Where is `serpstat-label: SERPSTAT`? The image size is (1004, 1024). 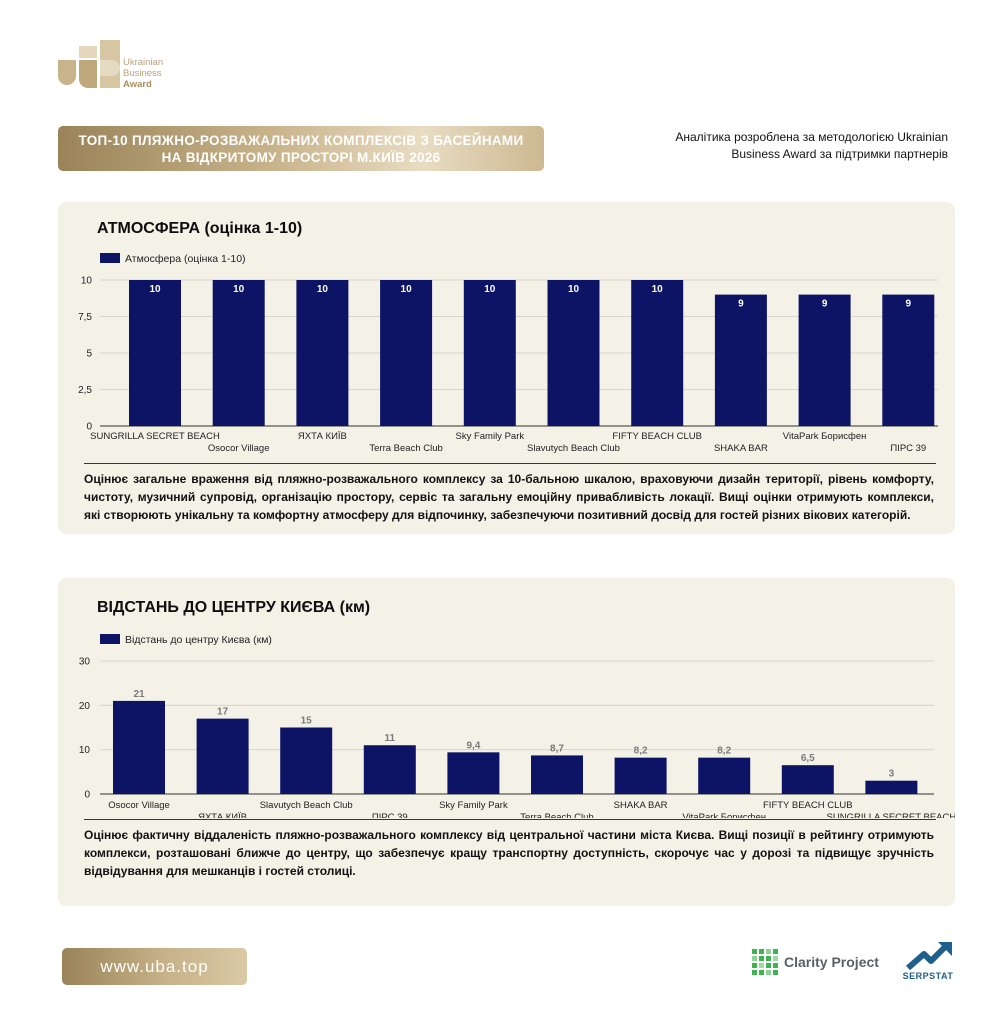 serpstat-label: SERPSTAT is located at coordinates (928, 976).